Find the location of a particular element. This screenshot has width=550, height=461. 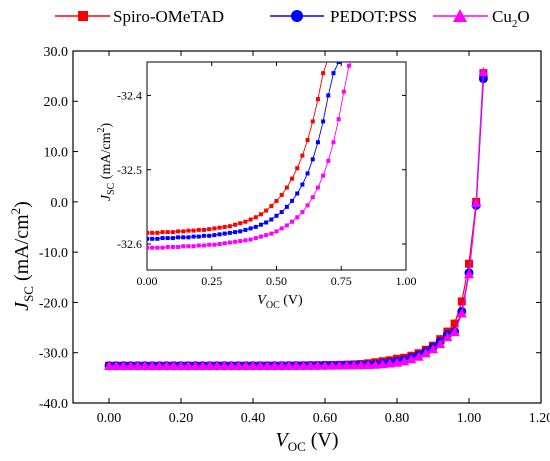

main-x-tick-label: 0.60 is located at coordinates (325, 418).